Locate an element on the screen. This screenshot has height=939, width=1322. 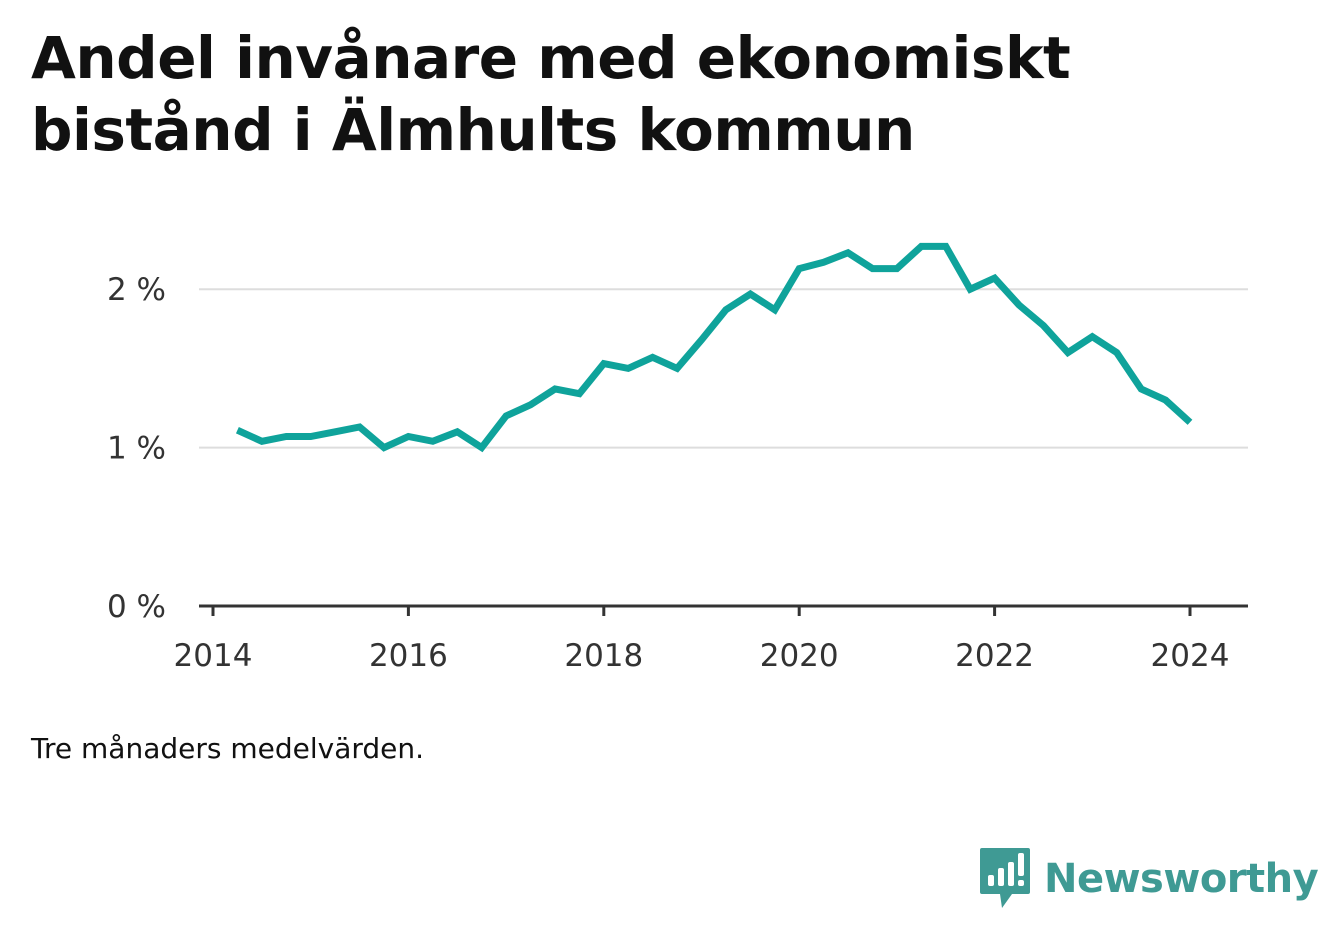
y-axis-tick-labels: 0 % 1 % 2 % is located at coordinates (136, 448).